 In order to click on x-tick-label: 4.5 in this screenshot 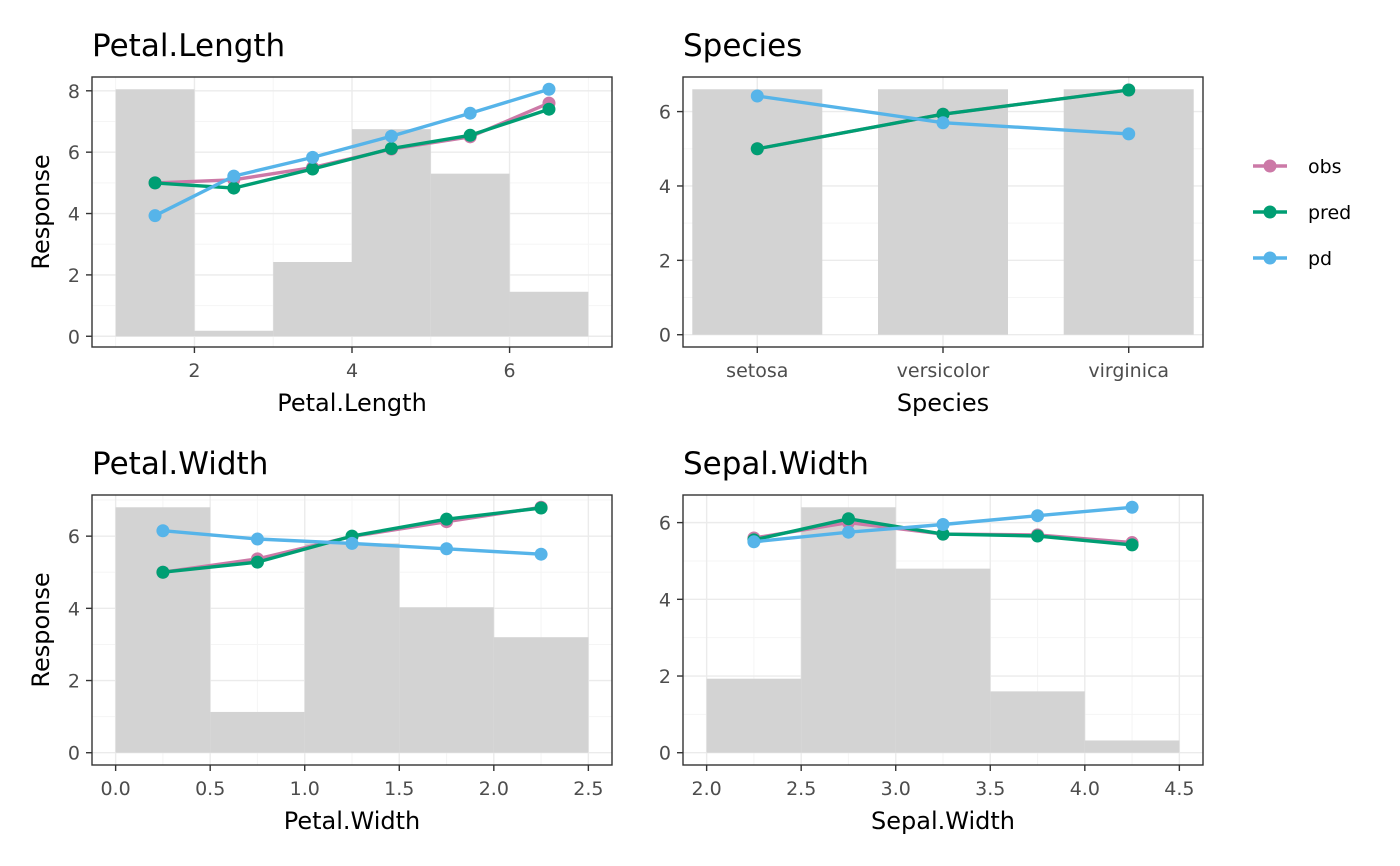, I will do `click(1179, 789)`.